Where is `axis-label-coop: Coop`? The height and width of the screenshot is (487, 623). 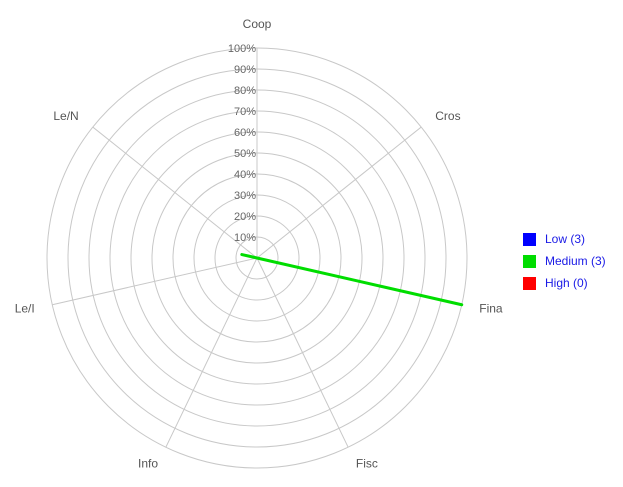
axis-label-coop: Coop is located at coordinates (257, 24).